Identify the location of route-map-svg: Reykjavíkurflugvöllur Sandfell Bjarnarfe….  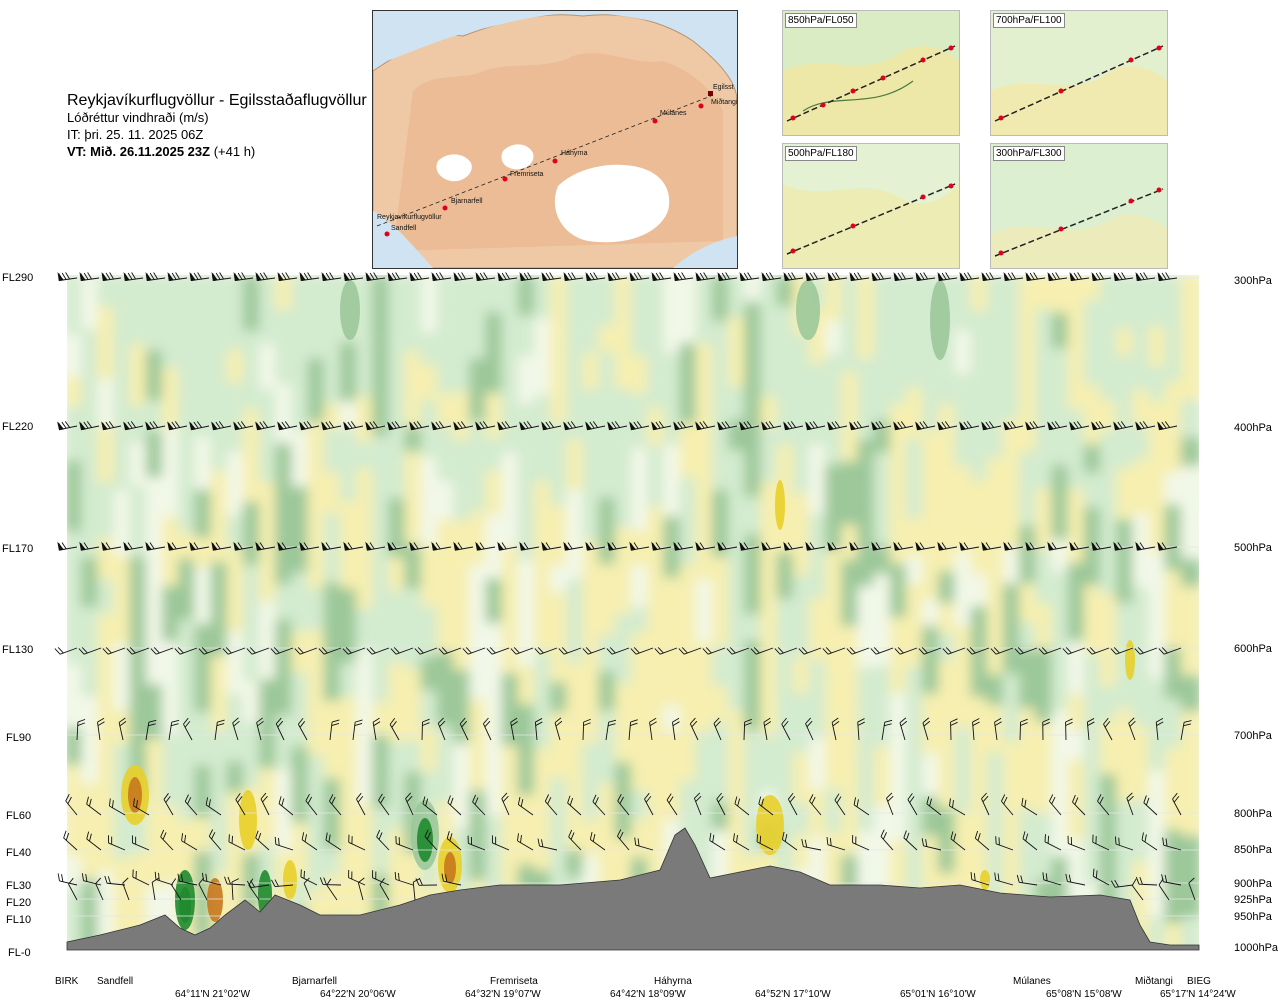
(555, 139).